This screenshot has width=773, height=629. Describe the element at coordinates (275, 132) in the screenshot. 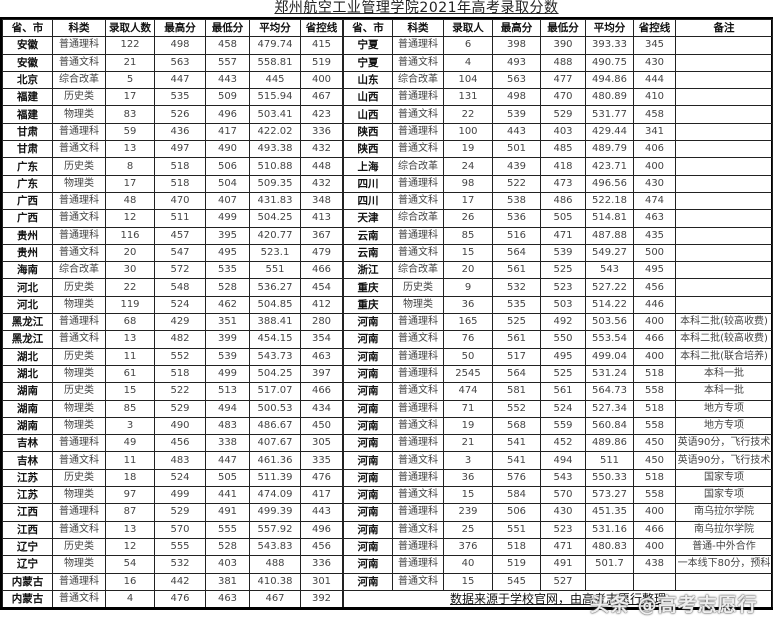

I see `cell-avg-score: 422.02` at that location.